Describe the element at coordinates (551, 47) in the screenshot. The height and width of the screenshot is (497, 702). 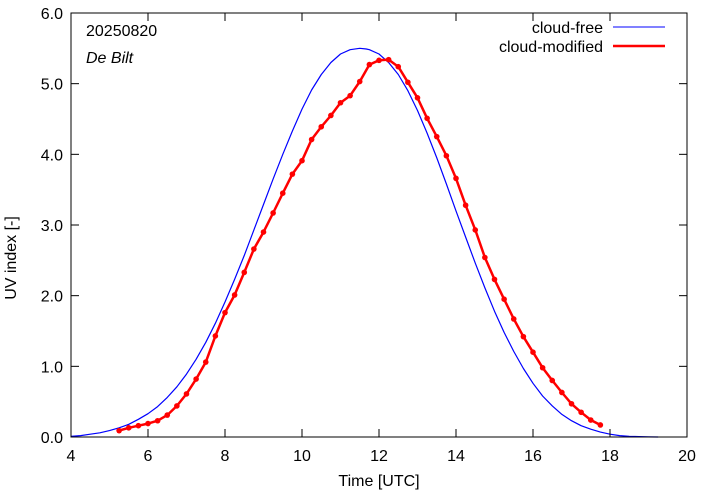
I see `legend-label-cloud-modified: cloud-modified` at that location.